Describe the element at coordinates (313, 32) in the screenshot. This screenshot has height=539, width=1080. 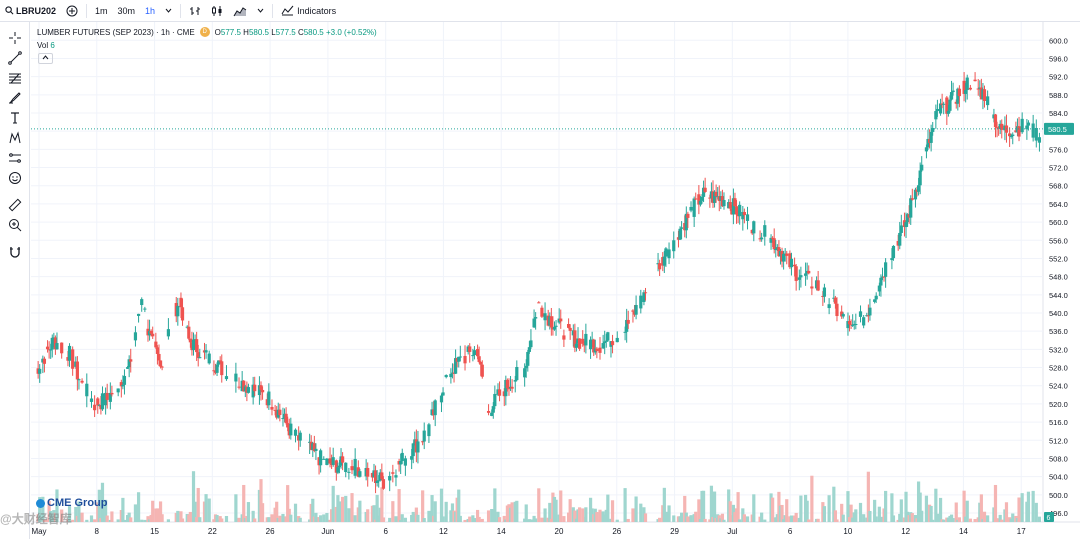
I see `legend-close: 580.5` at that location.